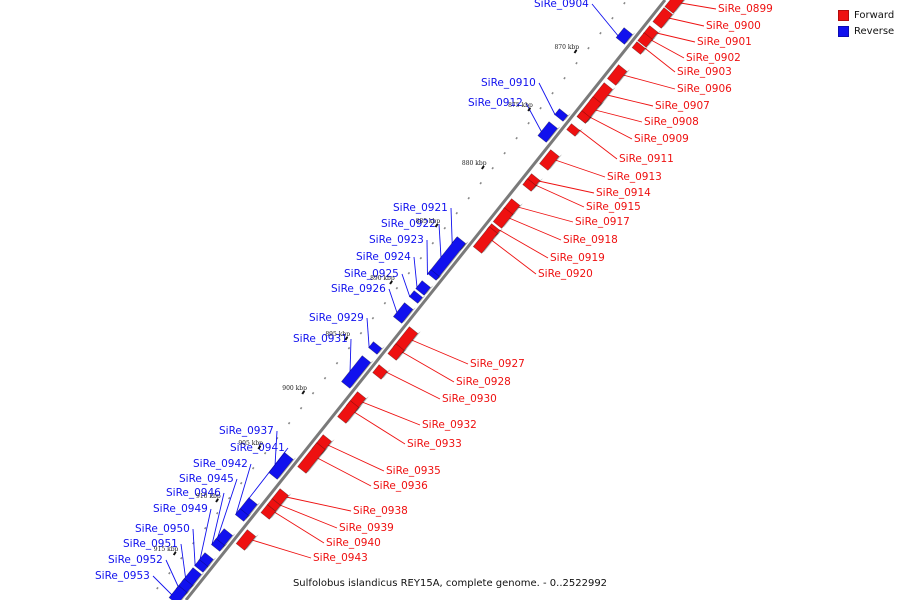 The height and width of the screenshot is (600, 900). What do you see at coordinates (358, 289) in the screenshot?
I see `gene-label-sire_0926: SiRe_0926` at bounding box center [358, 289].